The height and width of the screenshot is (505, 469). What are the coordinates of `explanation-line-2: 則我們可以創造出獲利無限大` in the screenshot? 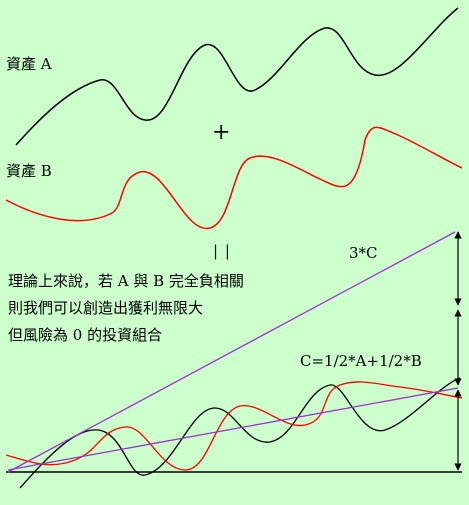 It's located at (106, 308).